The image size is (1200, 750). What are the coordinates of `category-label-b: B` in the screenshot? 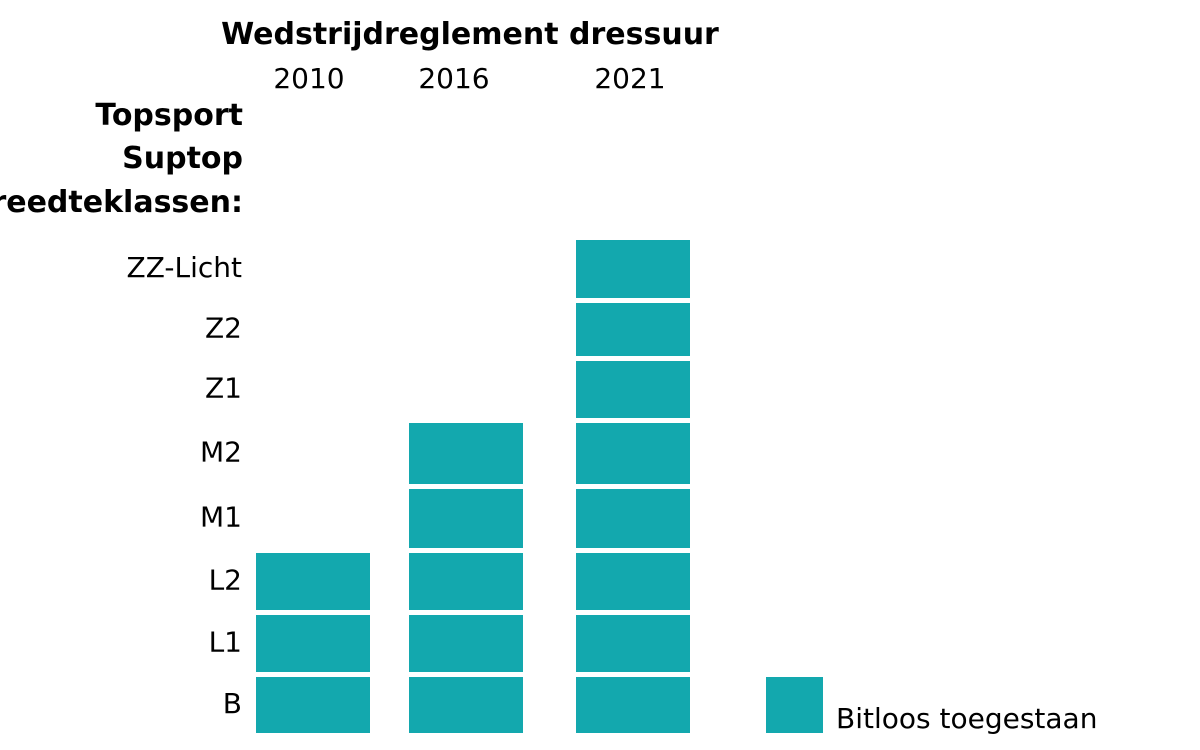 It's located at (232, 703).